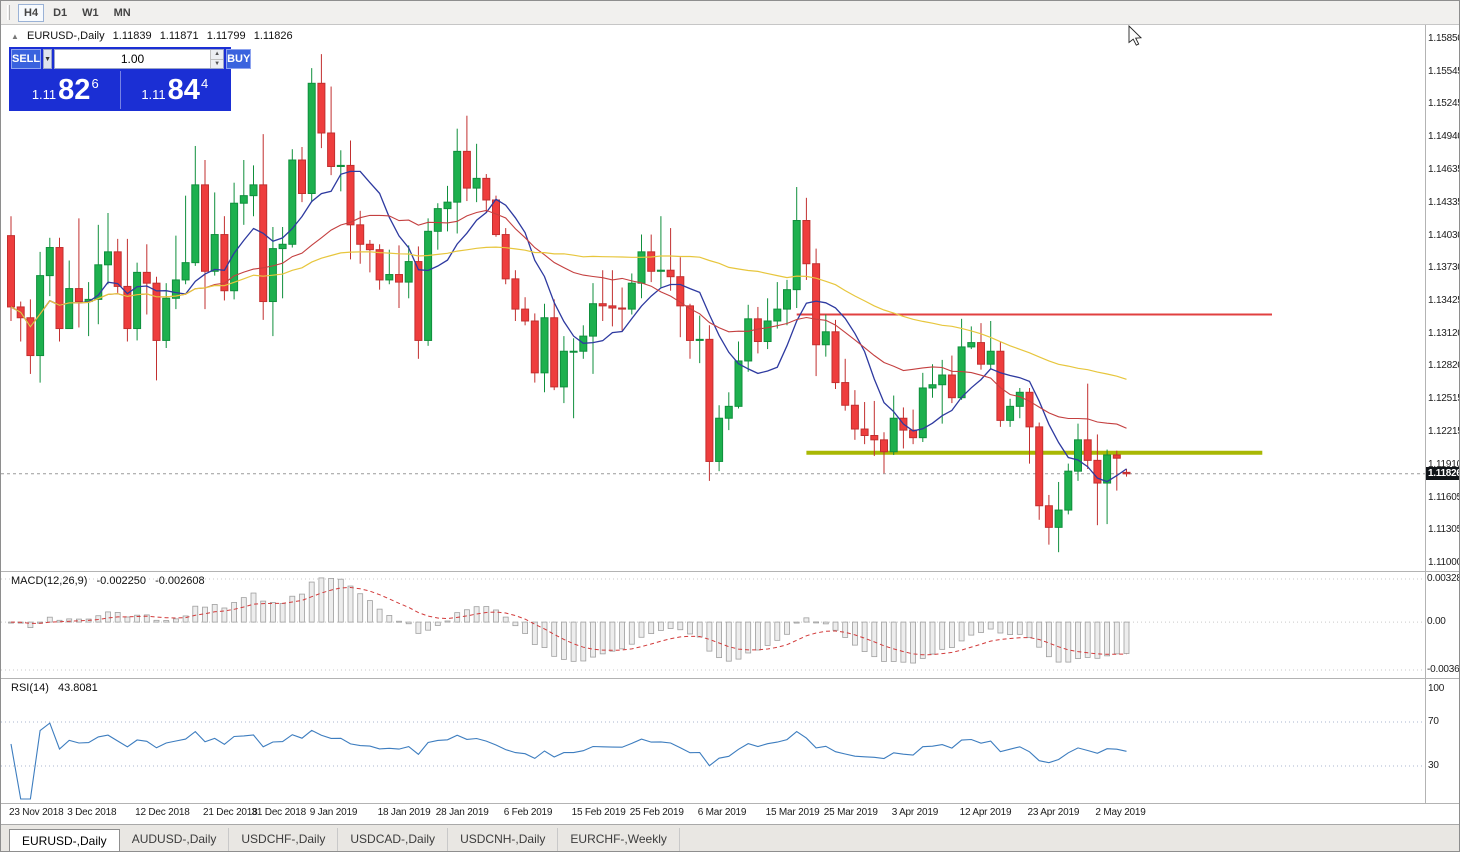 The height and width of the screenshot is (852, 1460). Describe the element at coordinates (162, 812) in the screenshot. I see `time-scale-label: 12 Dec 2018` at that location.